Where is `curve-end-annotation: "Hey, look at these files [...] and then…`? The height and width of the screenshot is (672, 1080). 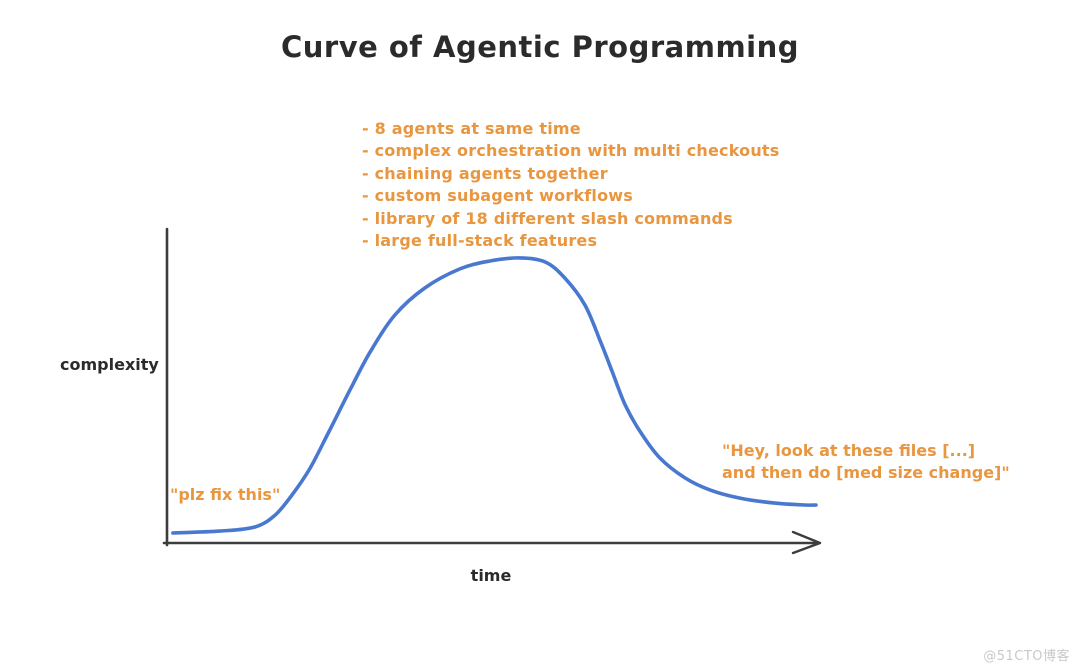
curve-end-annotation: "Hey, look at these files [...] and then… is located at coordinates (866, 462).